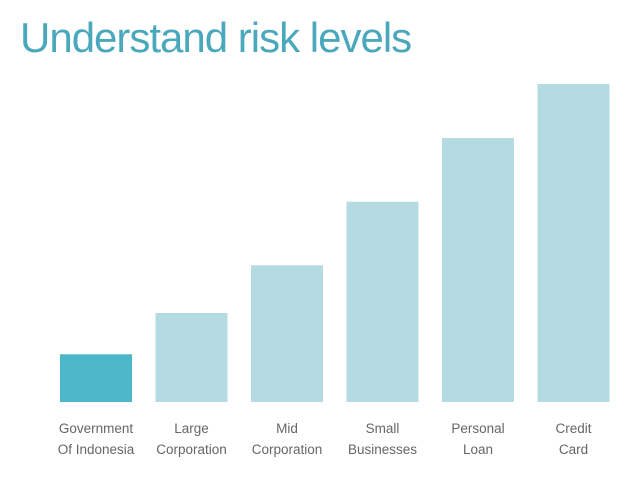 Image resolution: width=638 pixels, height=479 pixels. What do you see at coordinates (191, 439) in the screenshot?
I see `category-label-1: Large Corporation` at bounding box center [191, 439].